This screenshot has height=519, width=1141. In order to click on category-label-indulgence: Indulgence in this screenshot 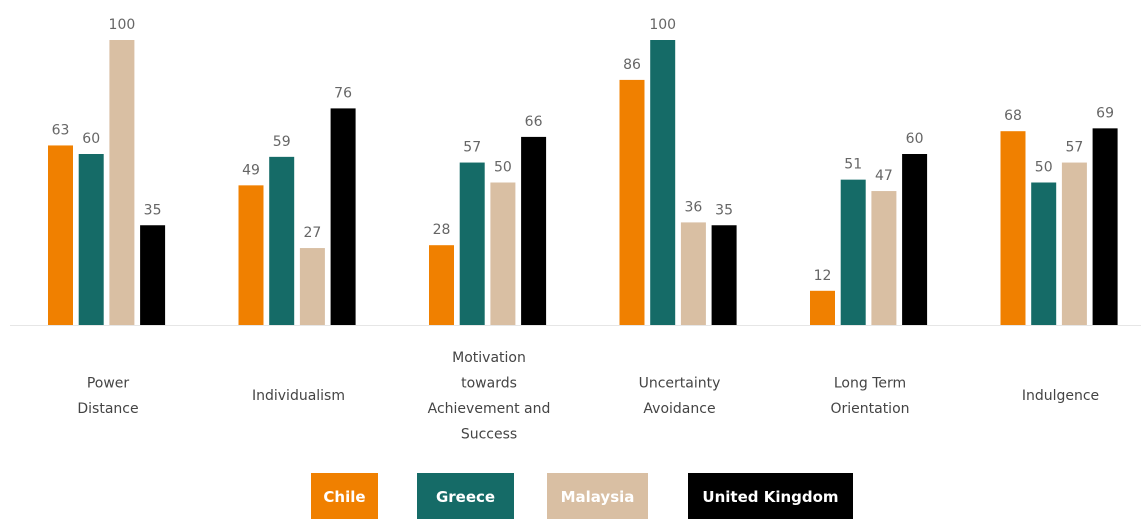, I will do `click(1060, 396)`.